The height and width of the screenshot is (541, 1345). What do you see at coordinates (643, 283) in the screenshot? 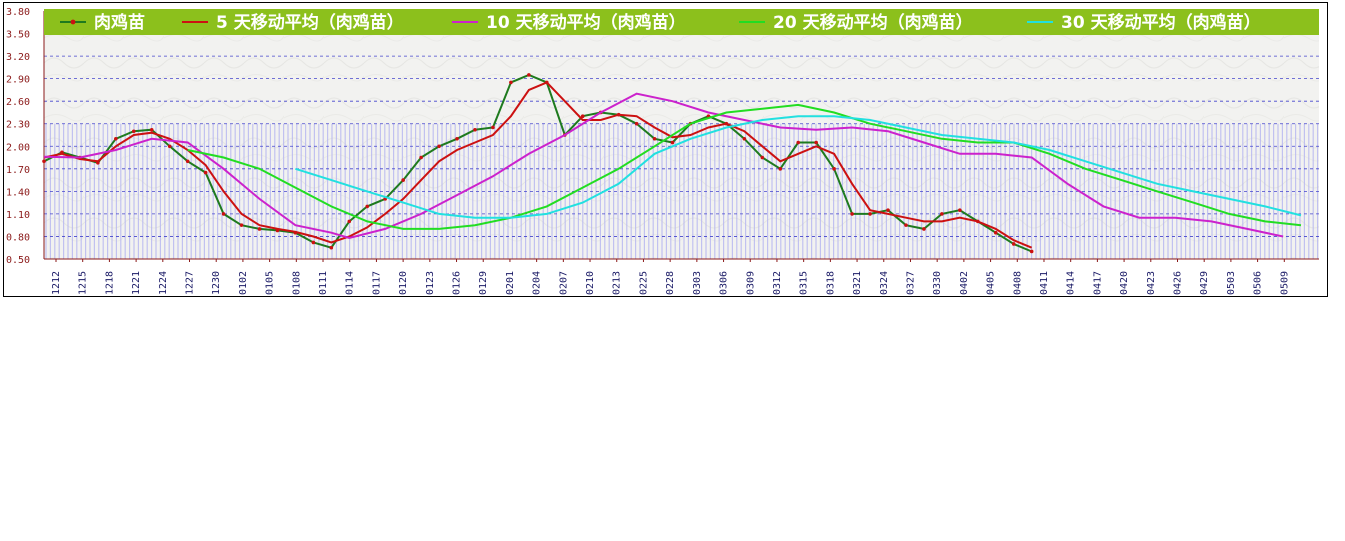
I see `x-tick-label: 0225` at bounding box center [643, 283].